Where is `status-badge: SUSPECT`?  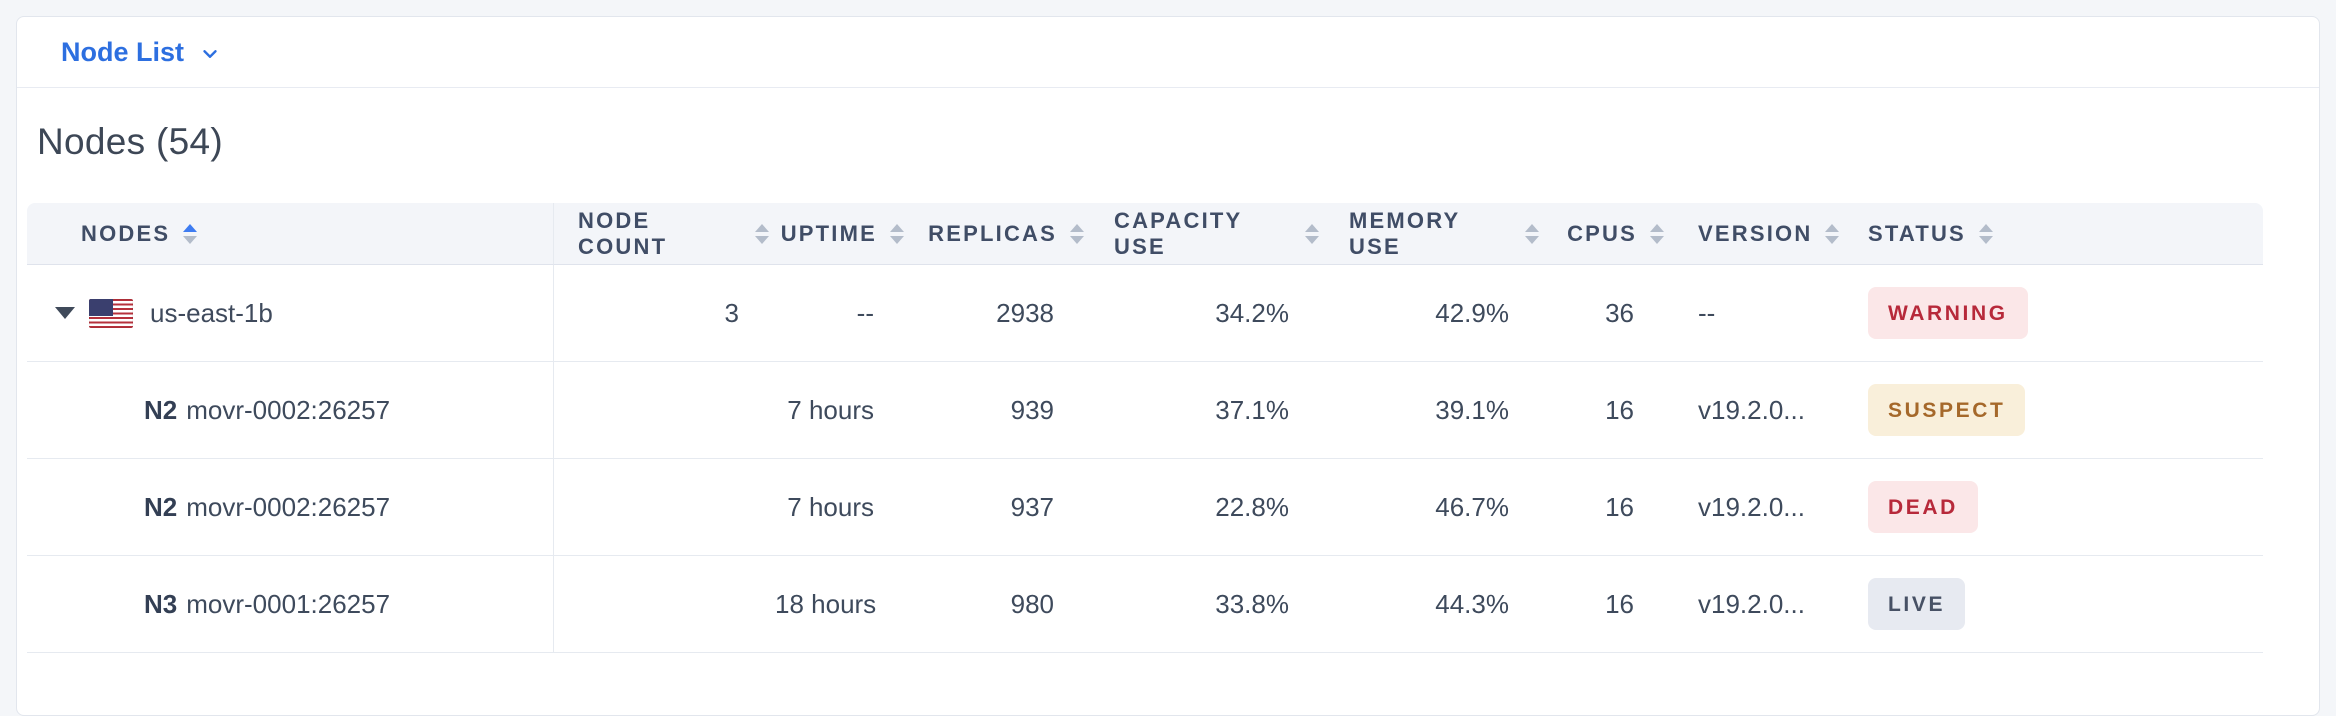
status-badge: SUSPECT is located at coordinates (1947, 410).